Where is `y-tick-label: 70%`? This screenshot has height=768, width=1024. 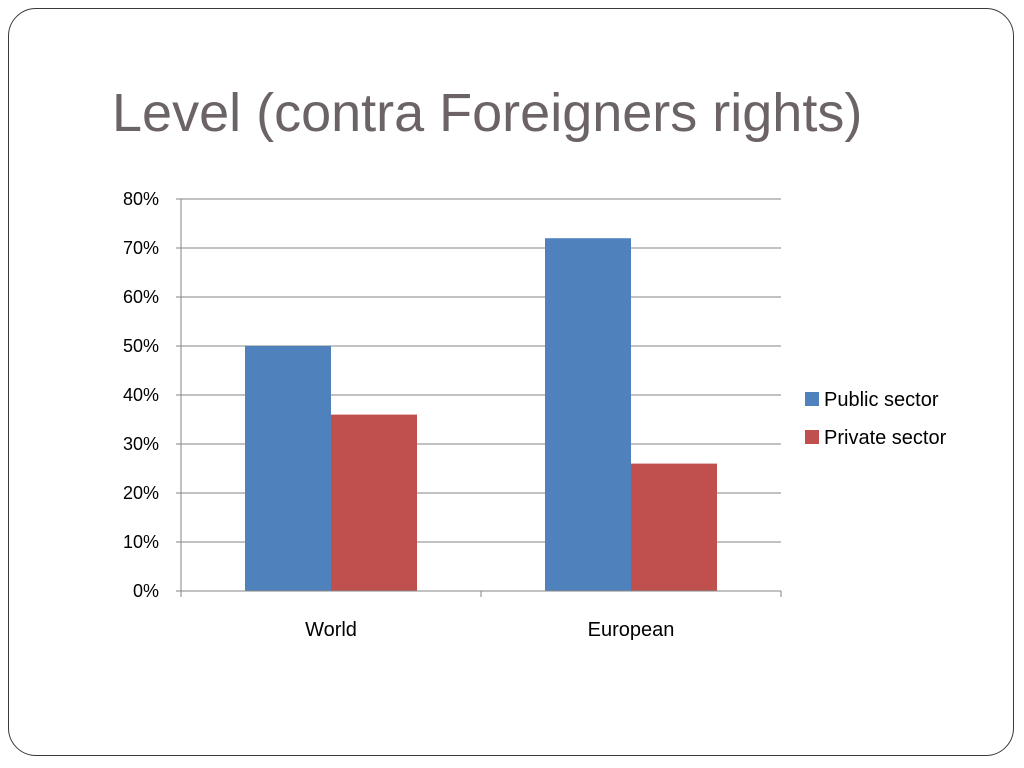 y-tick-label: 70% is located at coordinates (141, 248).